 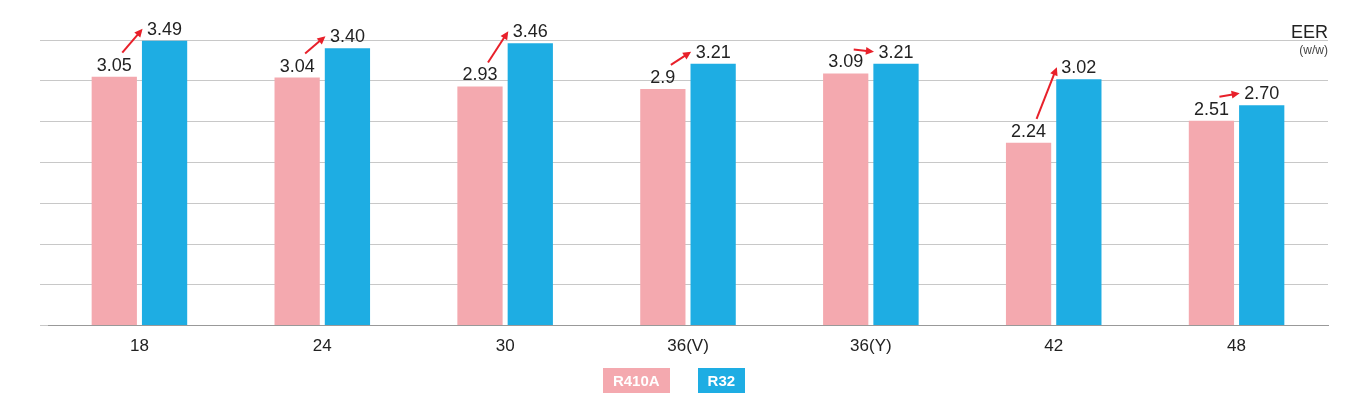 What do you see at coordinates (1309, 32) in the screenshot?
I see `chart-title: EER` at bounding box center [1309, 32].